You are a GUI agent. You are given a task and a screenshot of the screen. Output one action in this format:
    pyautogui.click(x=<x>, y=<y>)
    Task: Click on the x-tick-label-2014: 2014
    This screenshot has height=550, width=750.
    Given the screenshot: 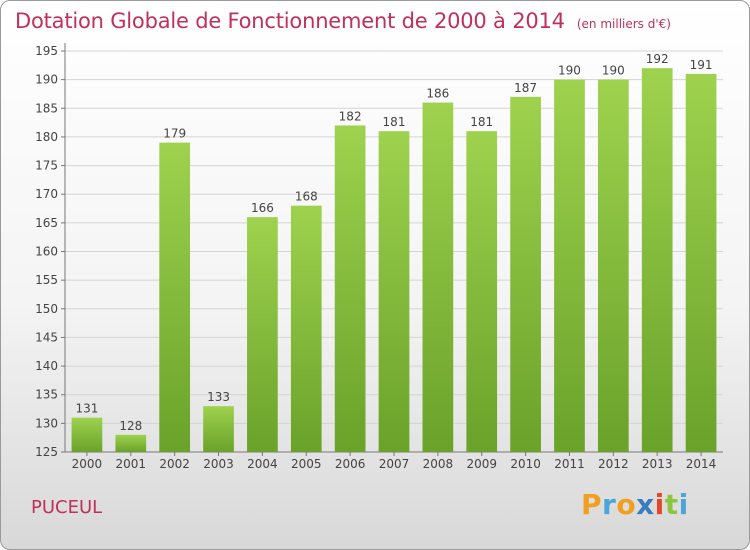 What is the action you would take?
    pyautogui.click(x=701, y=464)
    